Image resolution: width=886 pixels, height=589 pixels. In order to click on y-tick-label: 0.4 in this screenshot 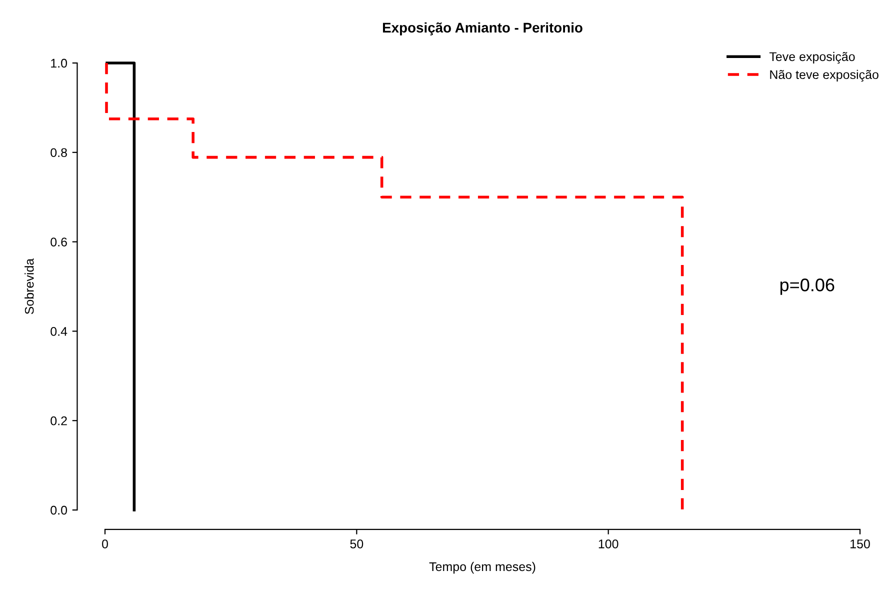, I will do `click(59, 331)`.